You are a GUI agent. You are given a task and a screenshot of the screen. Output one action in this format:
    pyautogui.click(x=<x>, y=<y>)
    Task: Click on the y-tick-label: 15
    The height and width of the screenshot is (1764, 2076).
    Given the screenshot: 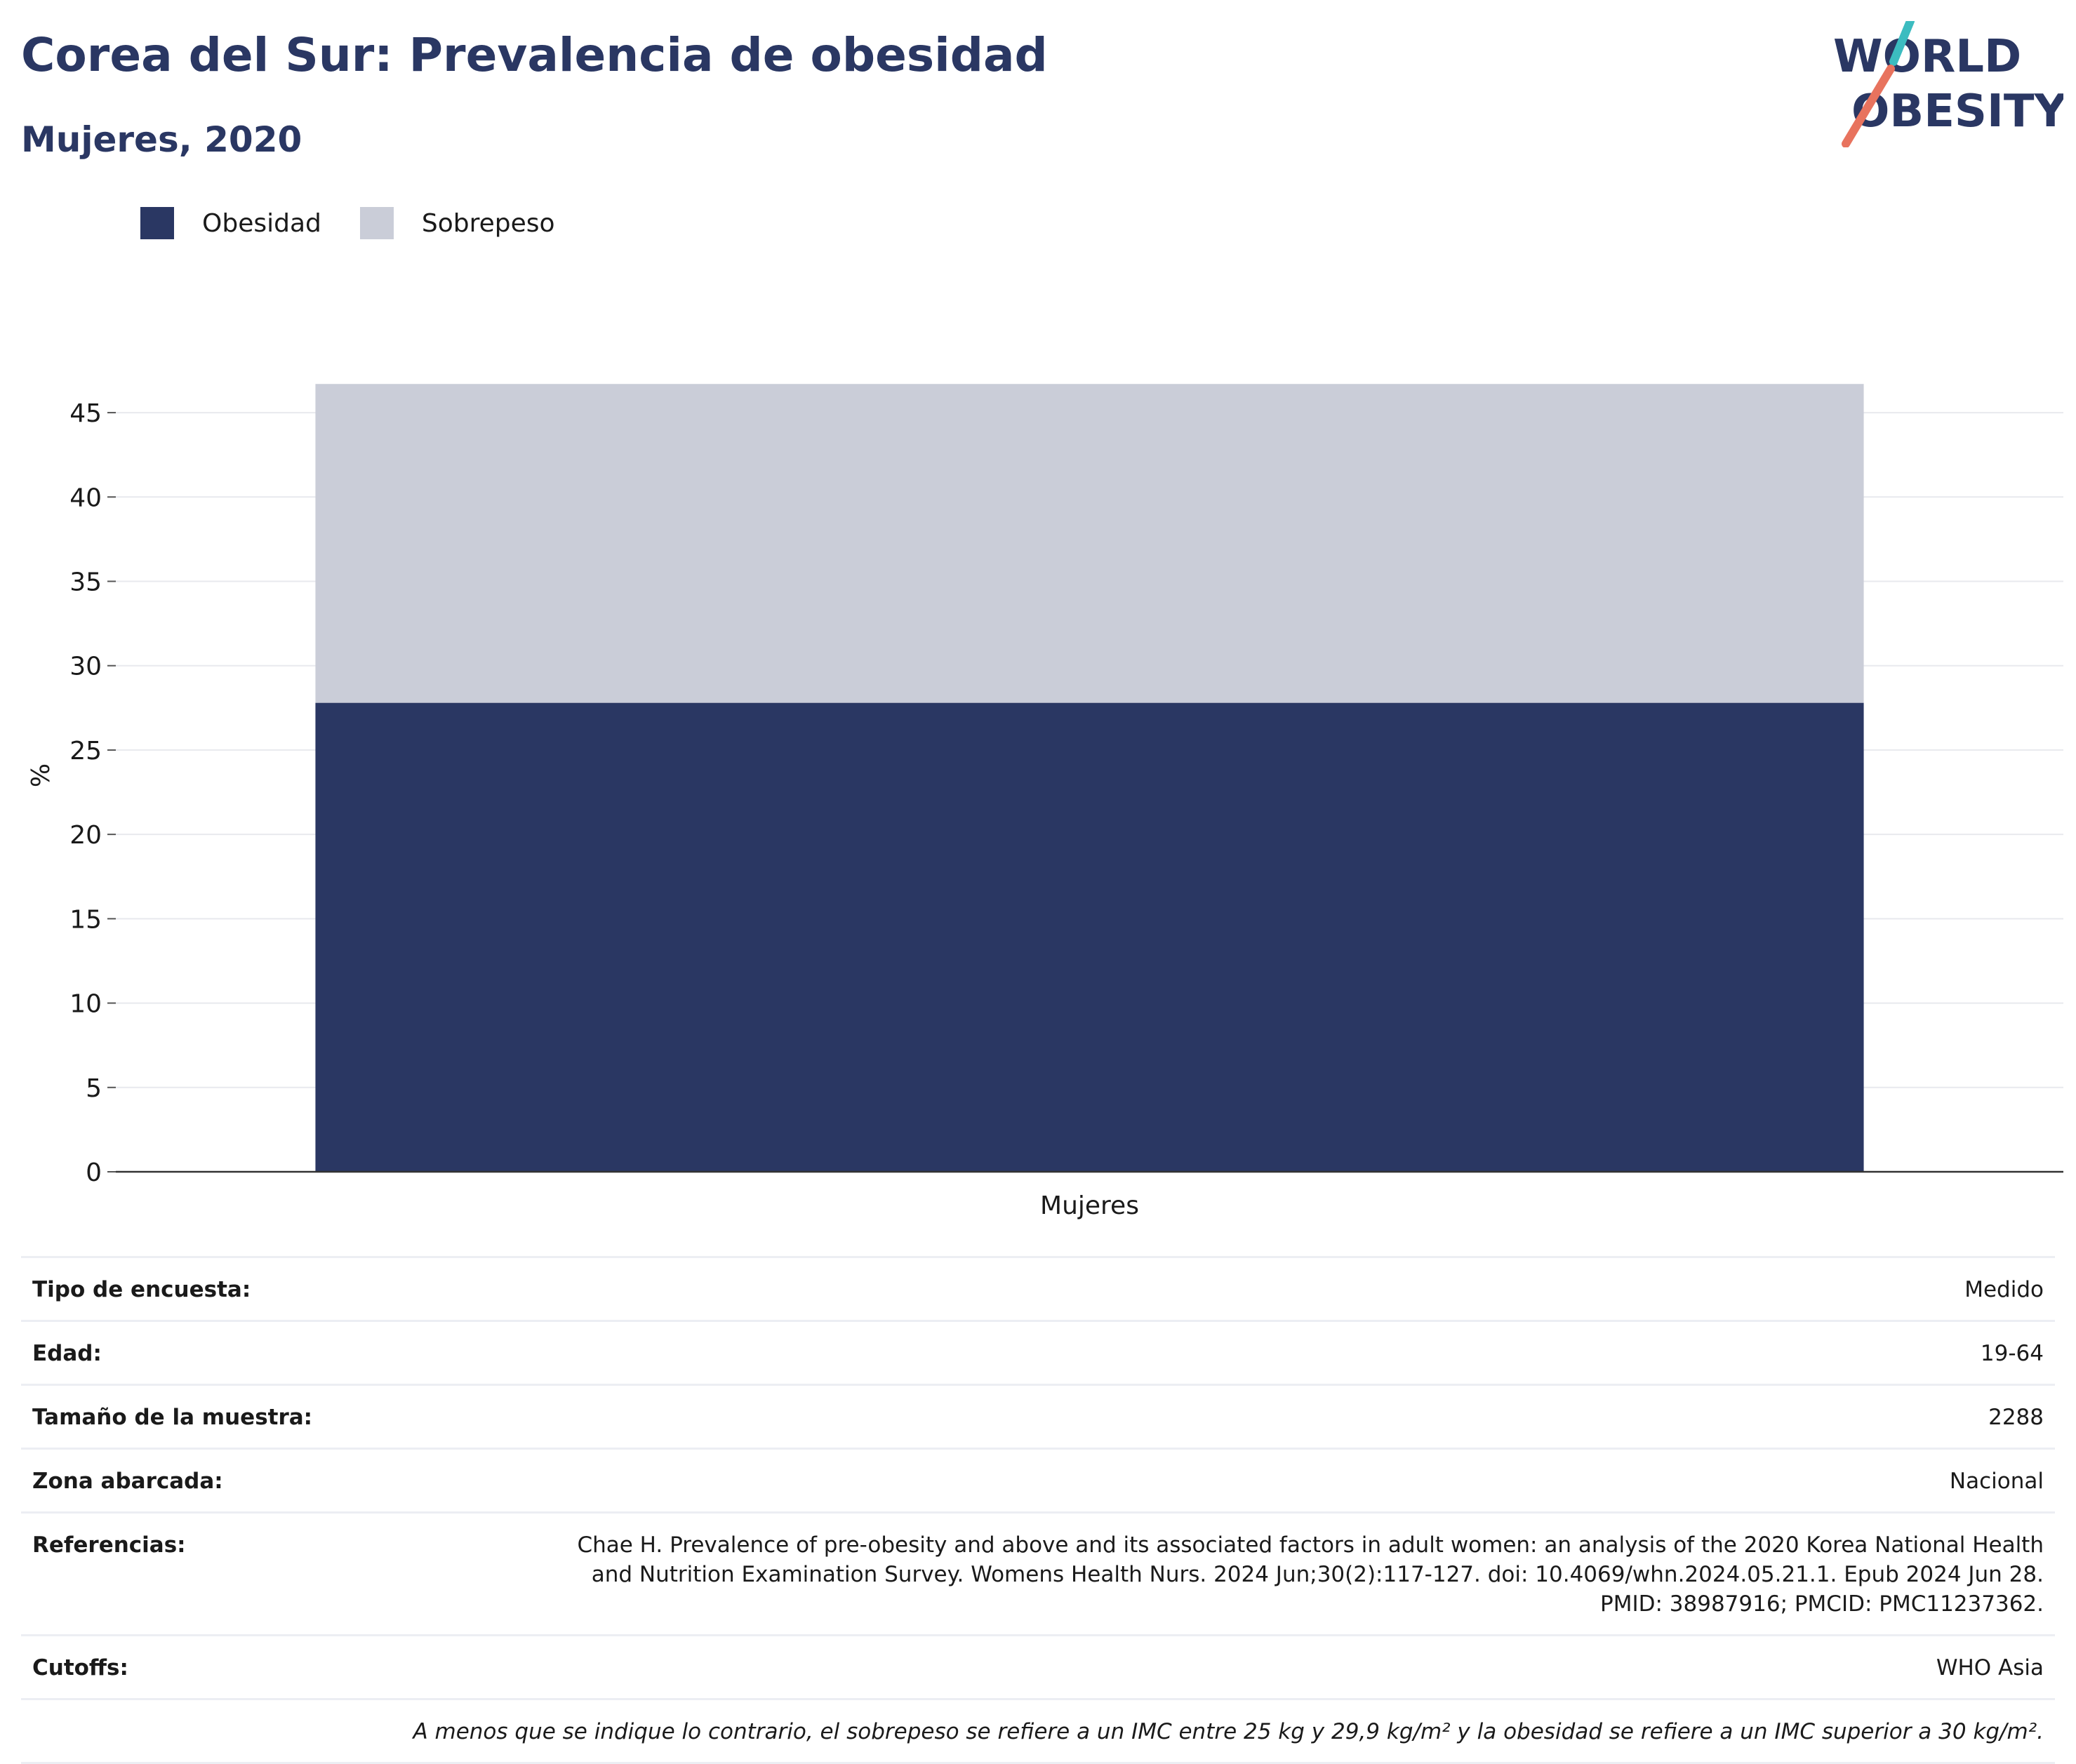 What is the action you would take?
    pyautogui.click(x=85, y=919)
    